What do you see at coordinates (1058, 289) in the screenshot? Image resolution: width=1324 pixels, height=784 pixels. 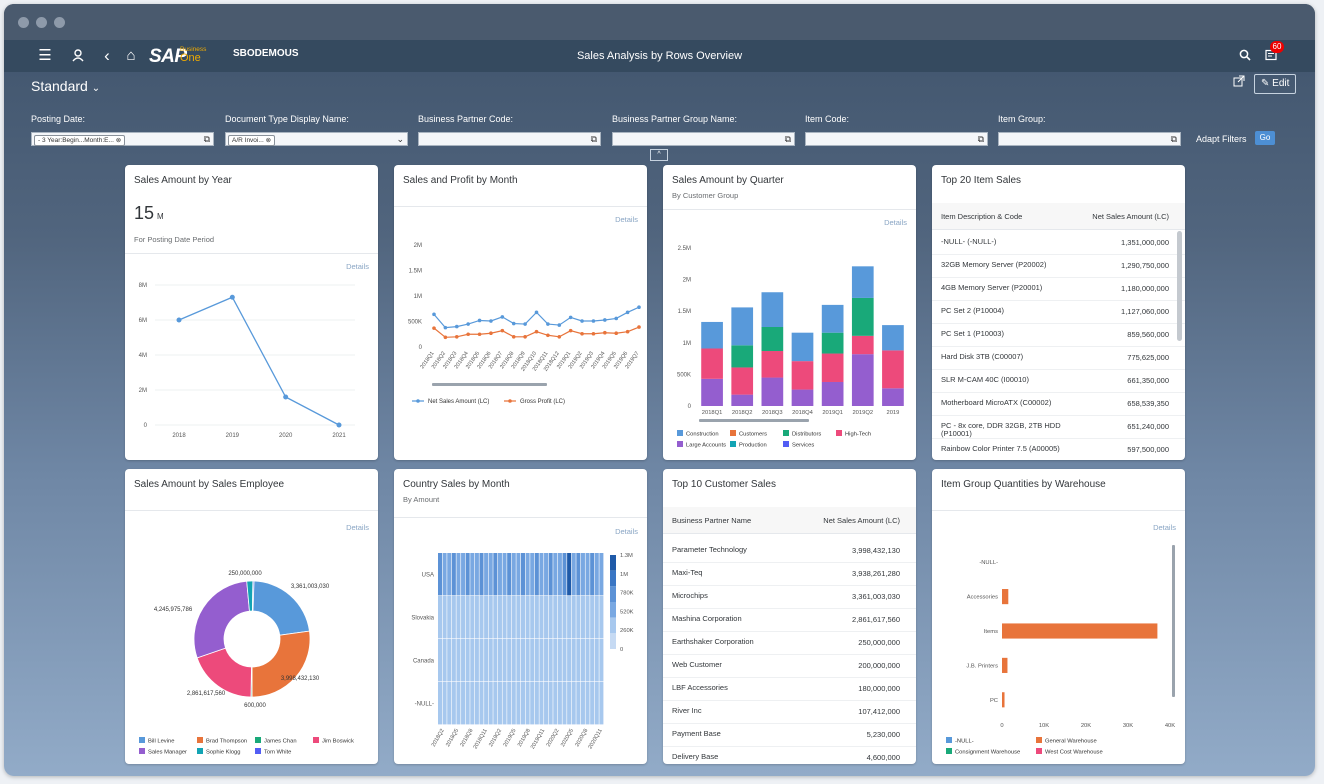 I see `table-row: 4GB Memory Server (P20001) 1,180,000,000` at bounding box center [1058, 289].